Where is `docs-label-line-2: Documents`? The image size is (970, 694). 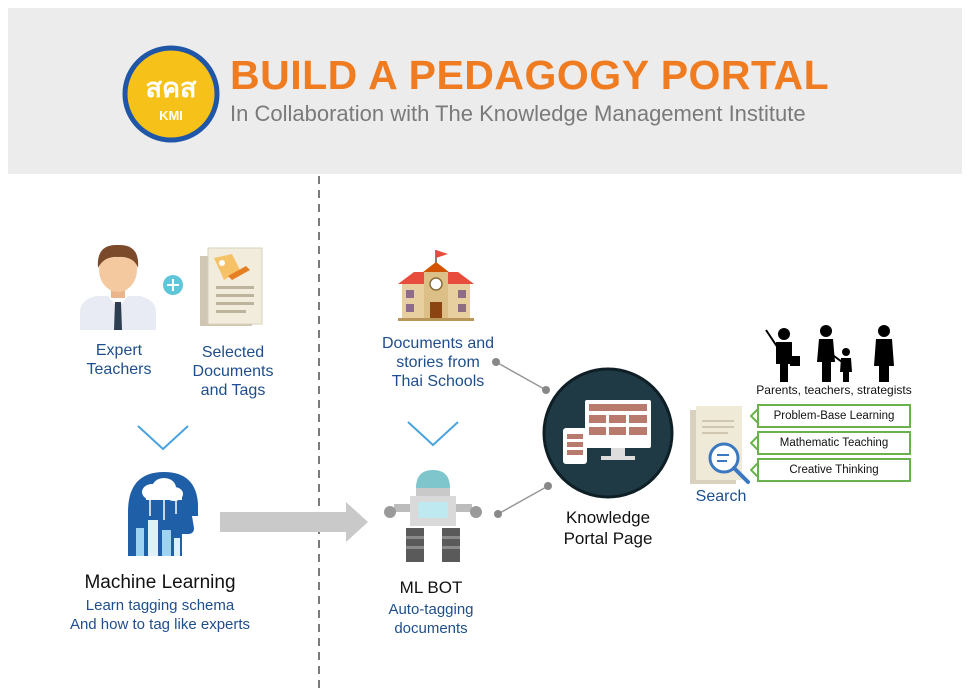
docs-label-line-2: Documents is located at coordinates (233, 371).